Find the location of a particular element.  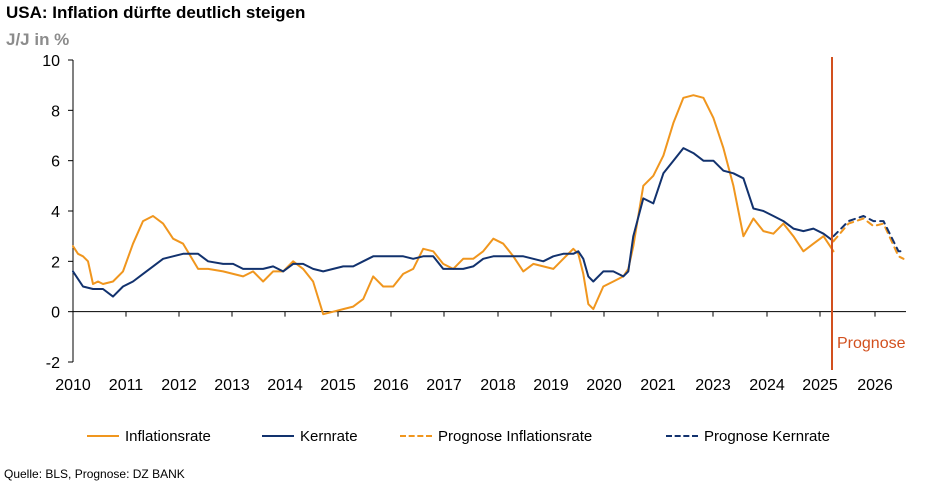

y-tick-label: 2 is located at coordinates (55, 262).